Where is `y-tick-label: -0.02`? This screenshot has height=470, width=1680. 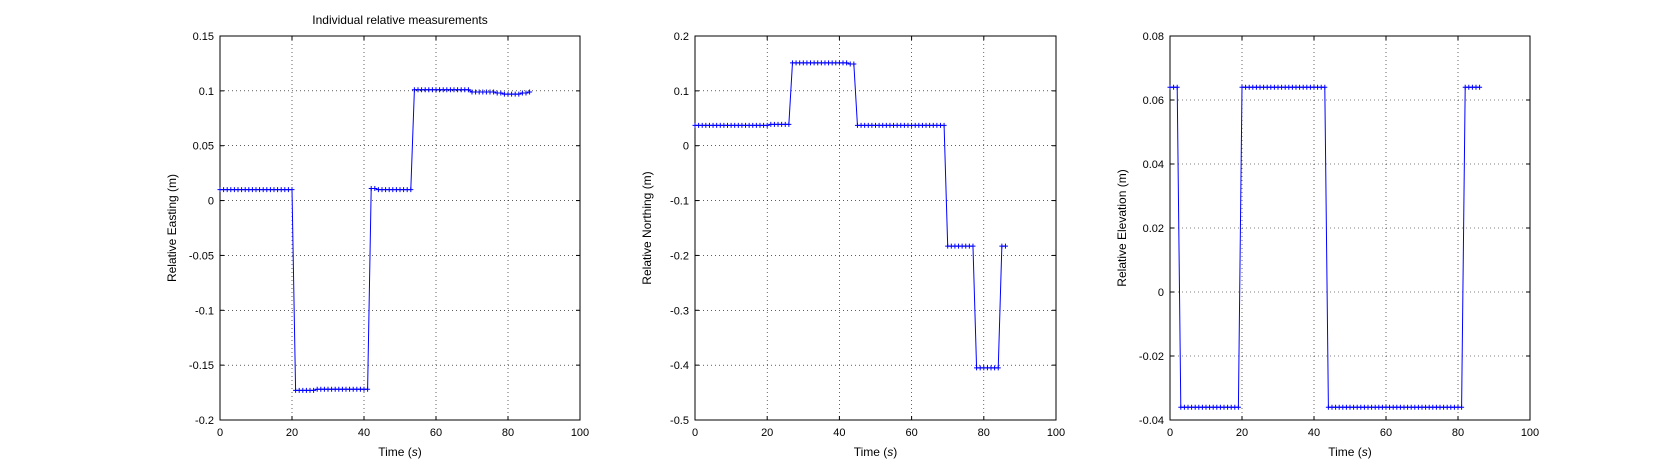
y-tick-label: -0.02 is located at coordinates (1151, 357).